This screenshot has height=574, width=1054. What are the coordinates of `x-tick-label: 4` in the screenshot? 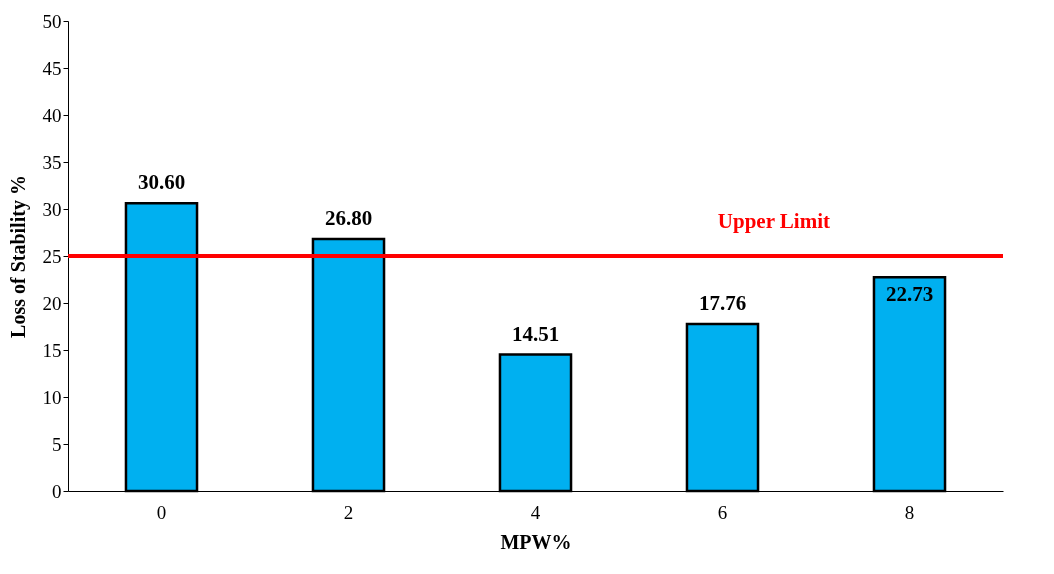 It's located at (535, 512).